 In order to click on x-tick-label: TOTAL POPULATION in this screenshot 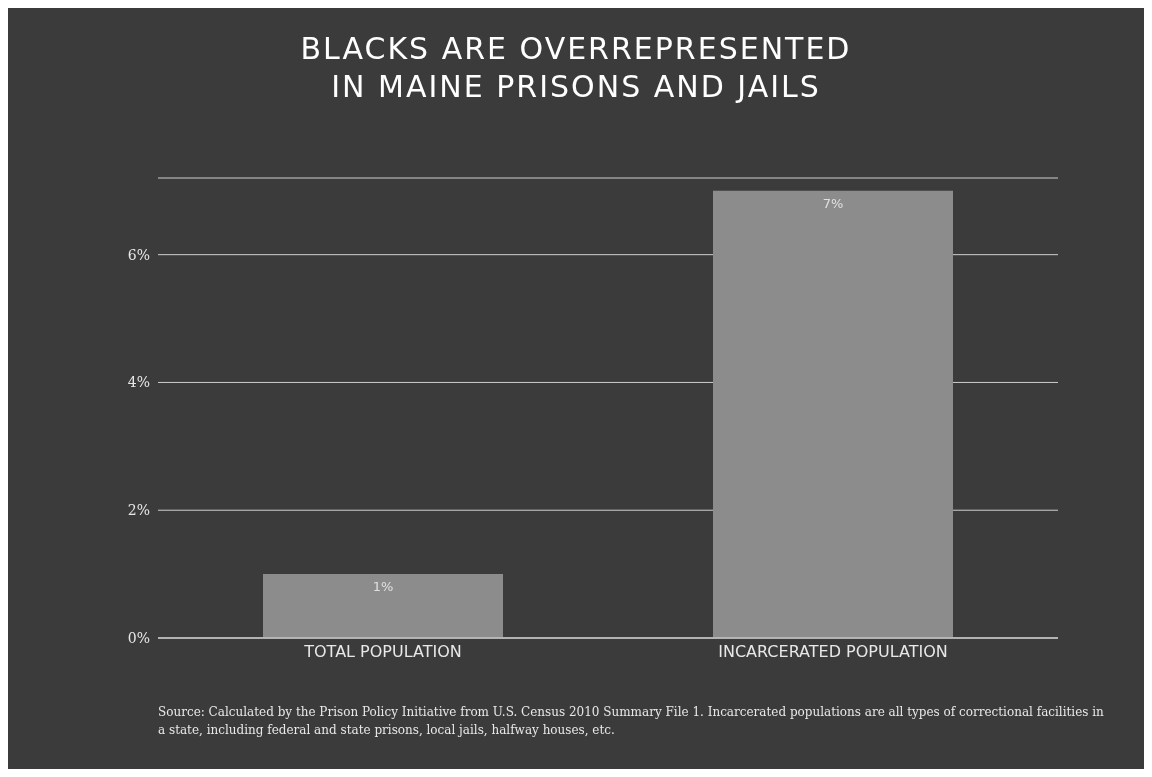, I will do `click(382, 652)`.